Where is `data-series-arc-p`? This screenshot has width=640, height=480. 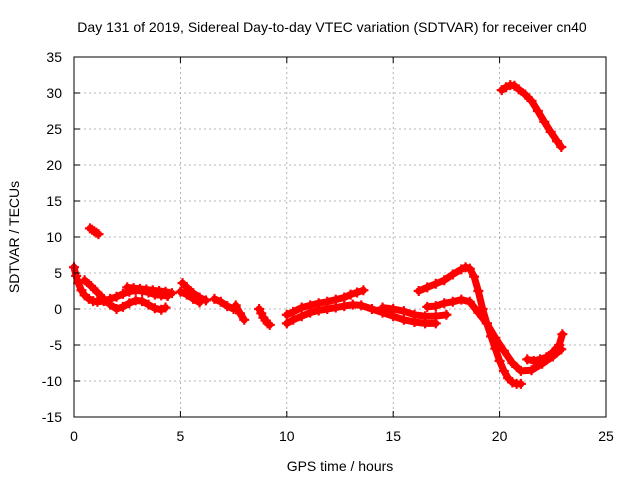
data-series-arc-p is located at coordinates (531, 116).